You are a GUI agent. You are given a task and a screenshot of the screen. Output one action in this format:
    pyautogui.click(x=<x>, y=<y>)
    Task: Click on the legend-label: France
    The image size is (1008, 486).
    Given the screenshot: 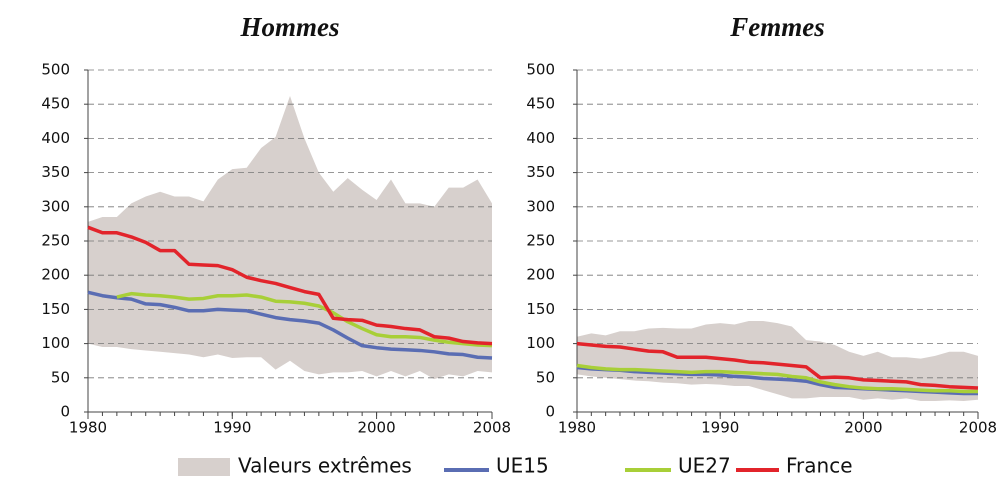 What is the action you would take?
    pyautogui.click(x=819, y=466)
    